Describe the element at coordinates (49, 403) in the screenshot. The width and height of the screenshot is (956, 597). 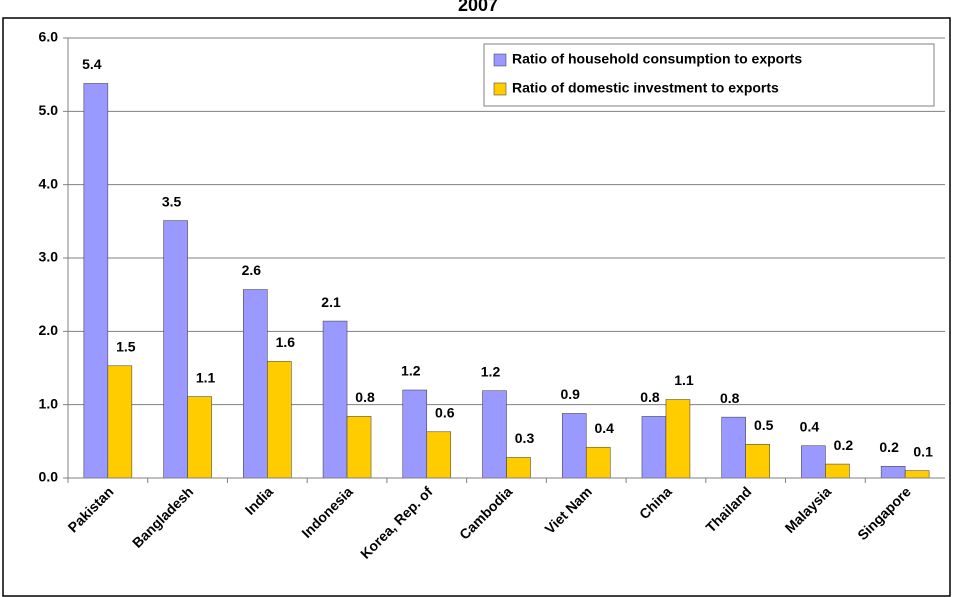
I see `y-tick-label: 1.0` at that location.